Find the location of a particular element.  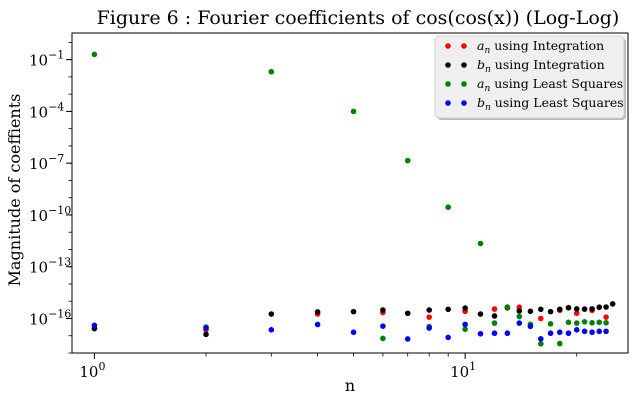

y-tick-label: 10⁻¹ is located at coordinates (46, 59).